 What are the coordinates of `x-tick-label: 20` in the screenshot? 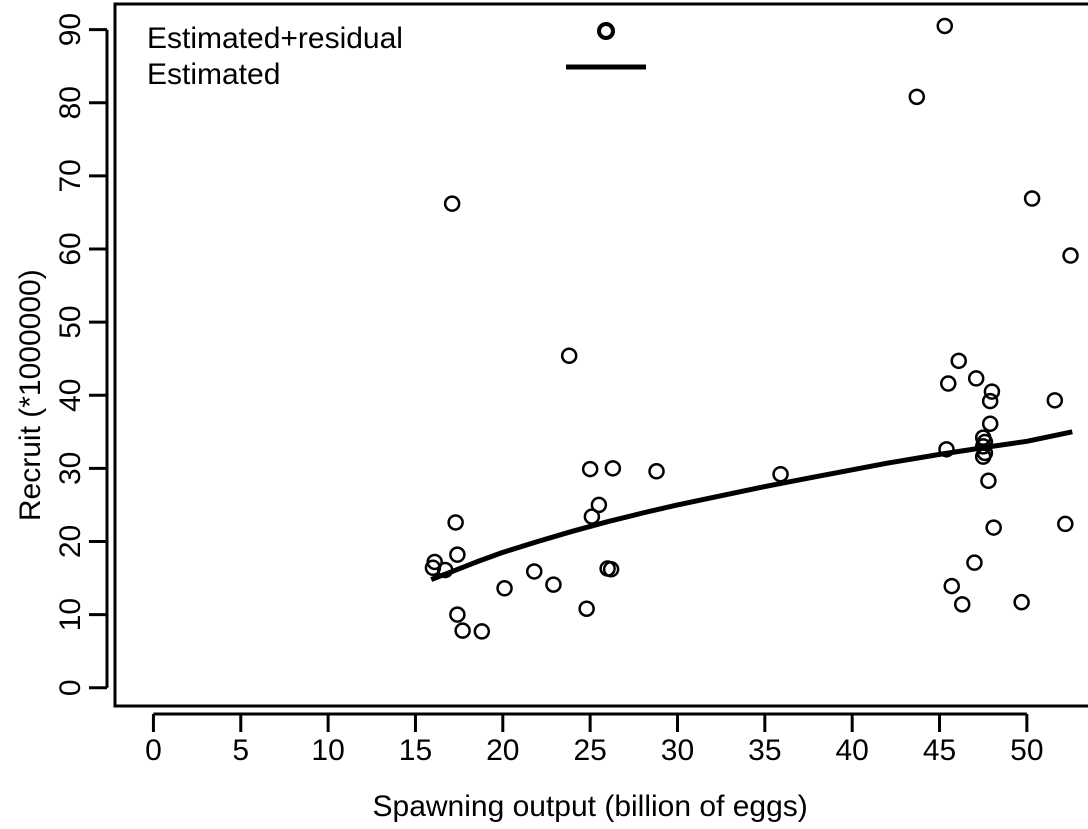 It's located at (502, 750).